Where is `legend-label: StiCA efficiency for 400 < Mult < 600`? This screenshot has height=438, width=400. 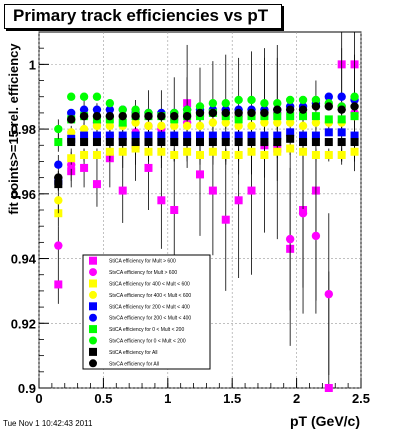 legend-label: StiCA efficiency for 400 < Mult < 600 is located at coordinates (149, 285).